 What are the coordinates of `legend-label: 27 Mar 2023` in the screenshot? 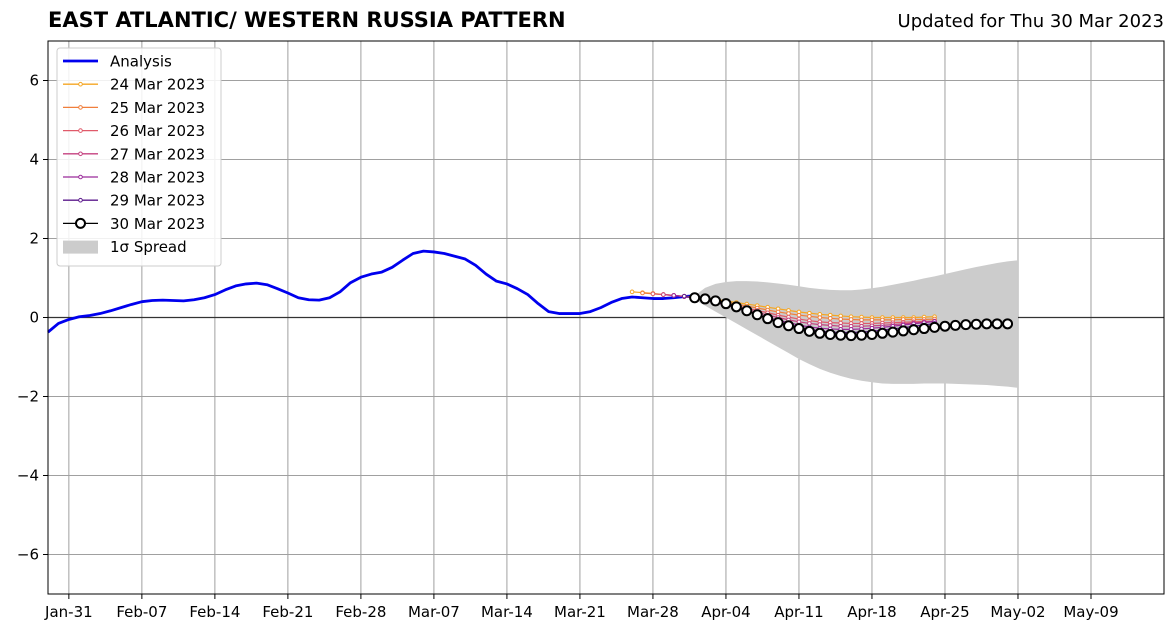 It's located at (157, 154).